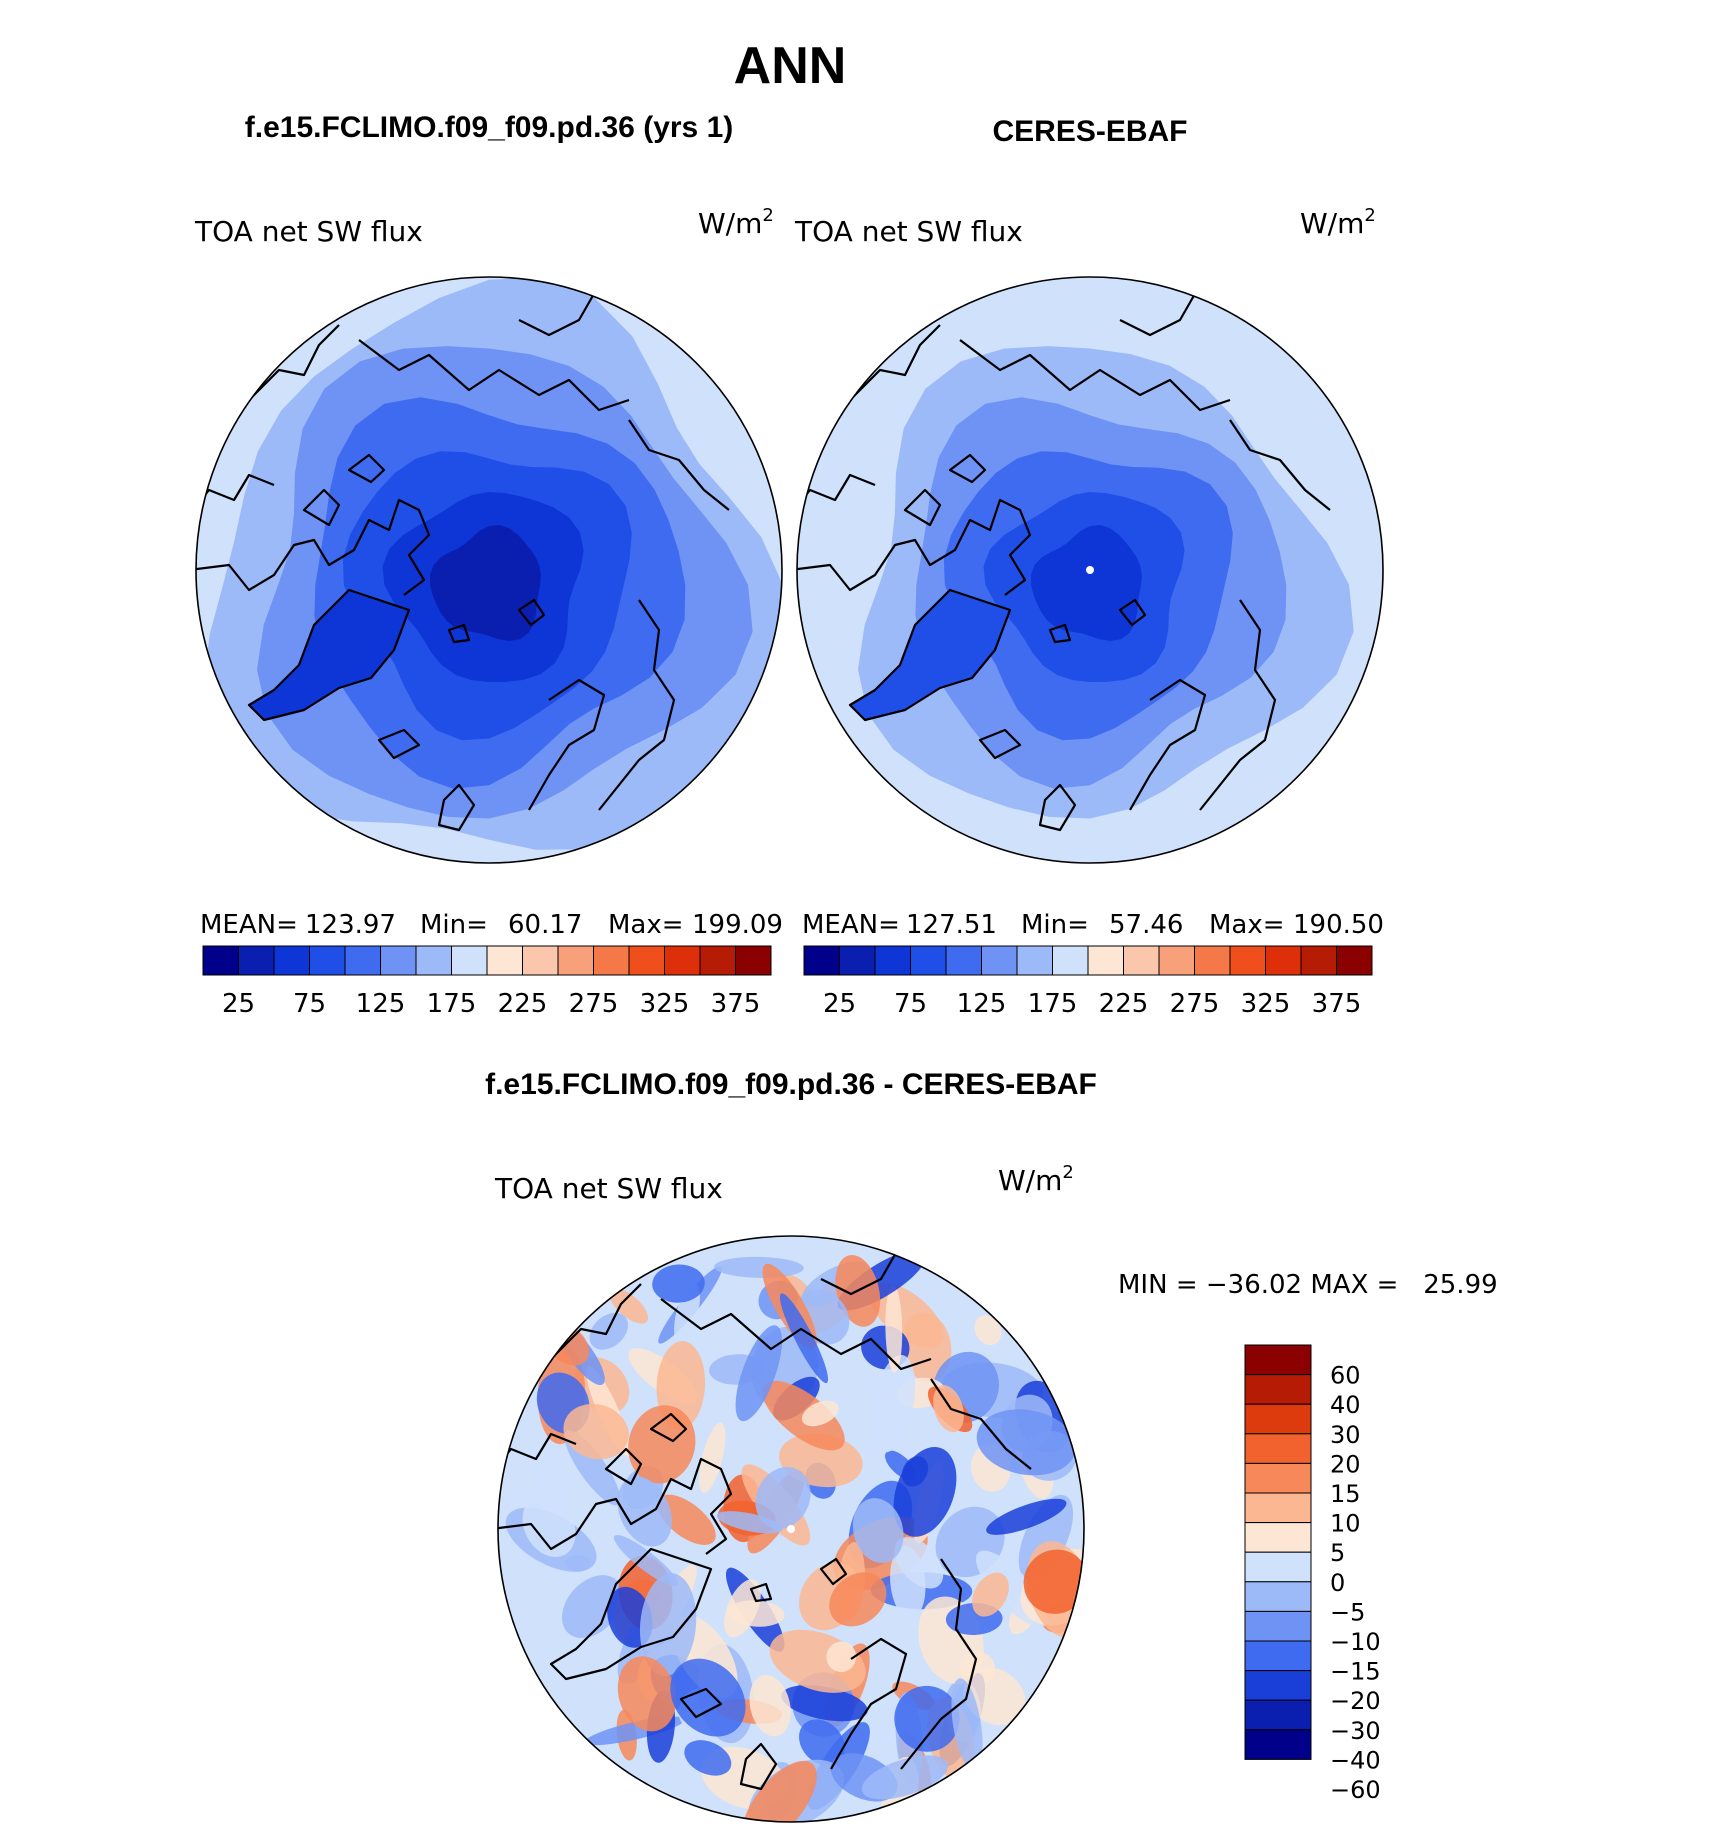 This screenshot has height=1840, width=1710. Describe the element at coordinates (452, 1004) in the screenshot. I see `model-colorbar-tick: 175` at that location.